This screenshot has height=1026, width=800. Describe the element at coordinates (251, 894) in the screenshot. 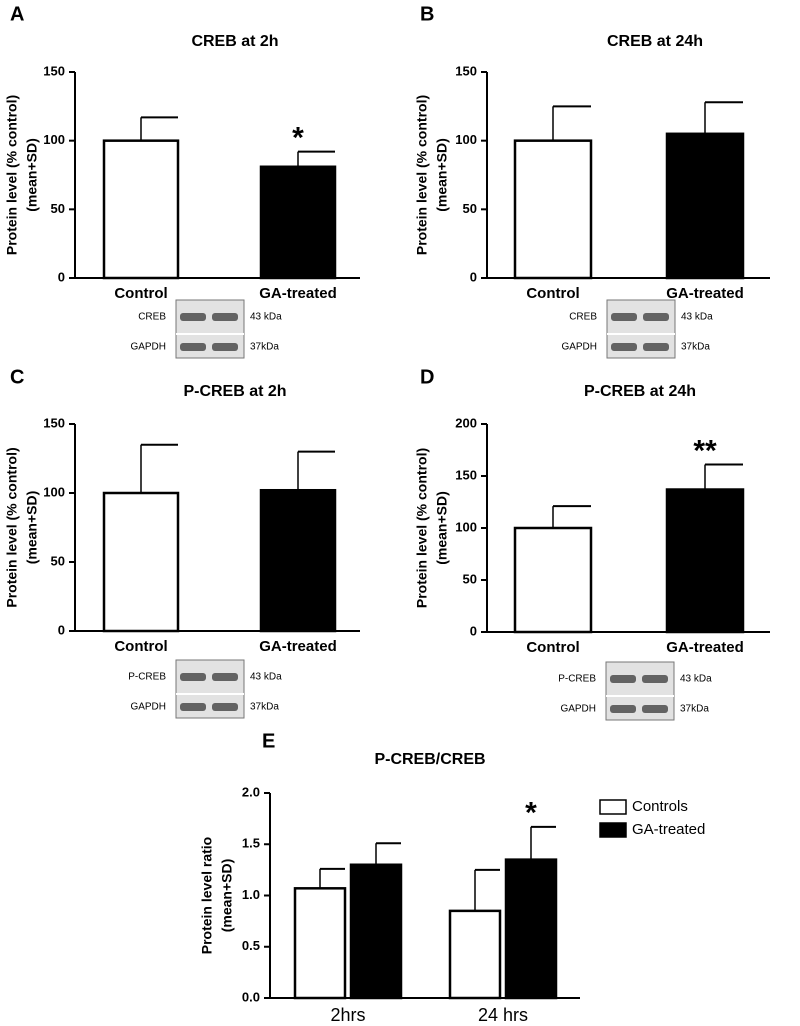

I see `y-tick-label: 1.0` at that location.